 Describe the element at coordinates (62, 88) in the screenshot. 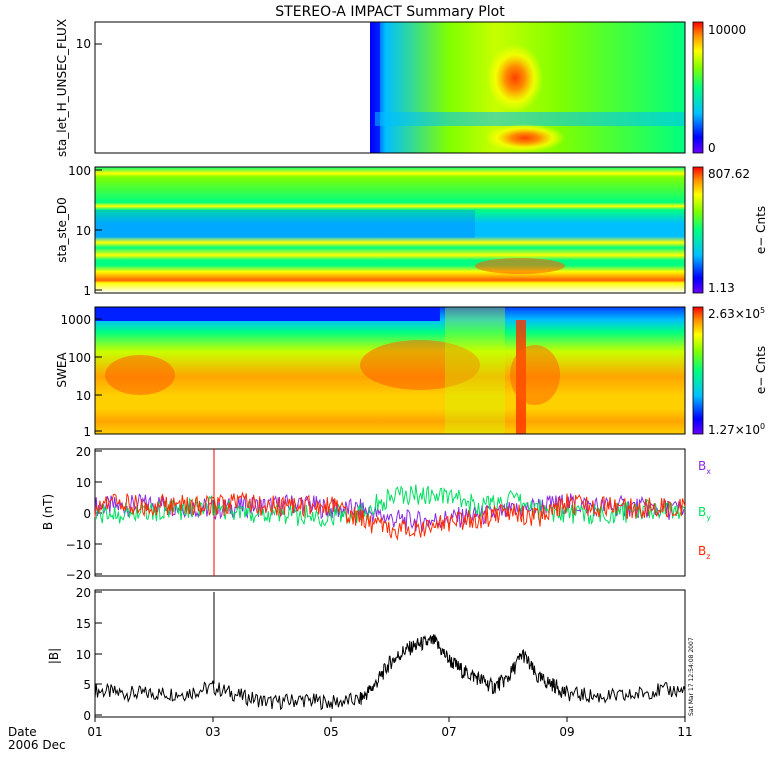

I see `panel1-ylabel: sta_let_H_UNSEC_FLUX` at that location.